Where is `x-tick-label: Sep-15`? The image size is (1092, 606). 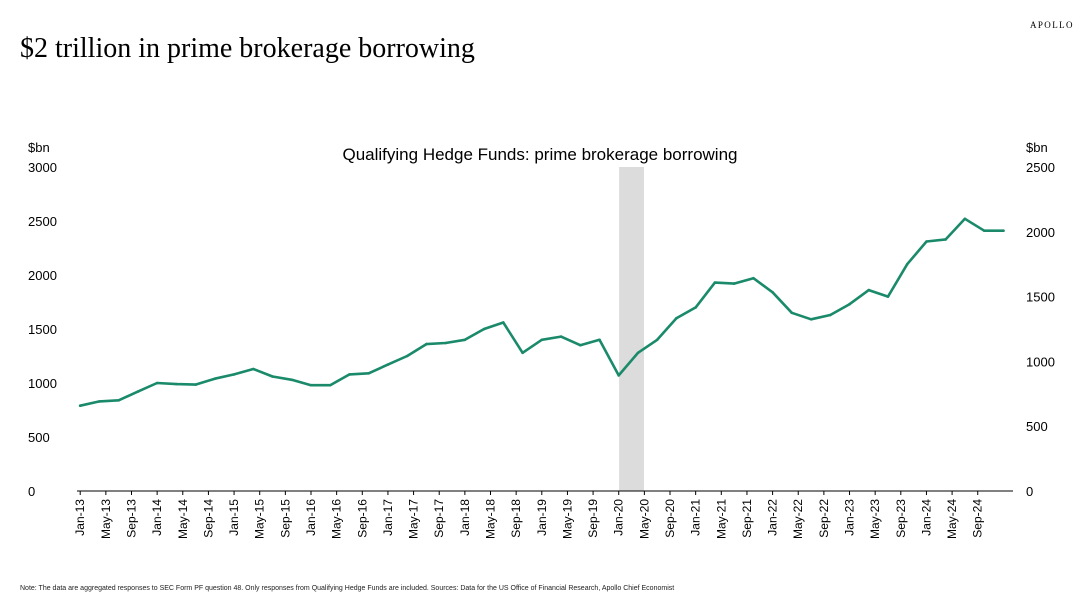 x-tick-label: Sep-15 is located at coordinates (285, 518).